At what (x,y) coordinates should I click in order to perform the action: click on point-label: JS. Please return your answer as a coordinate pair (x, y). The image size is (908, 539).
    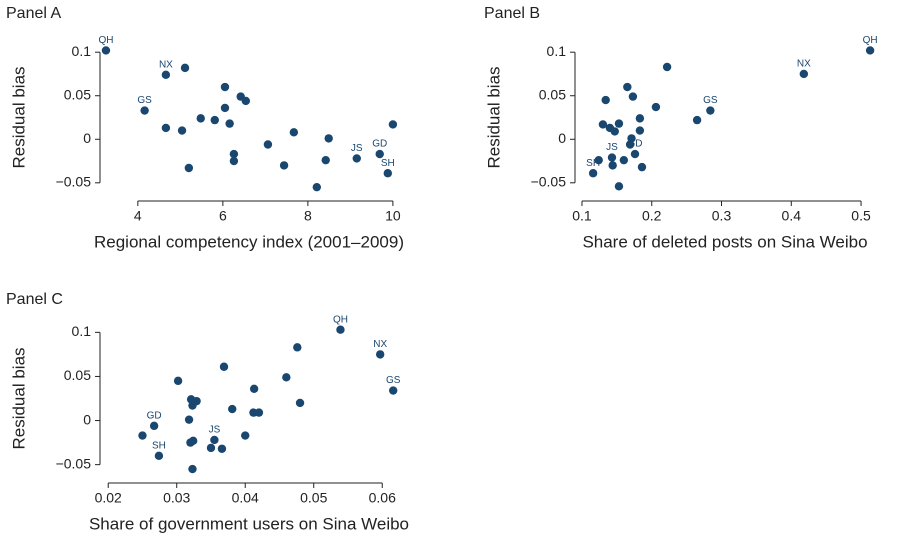
    Looking at the image, I should click on (612, 147).